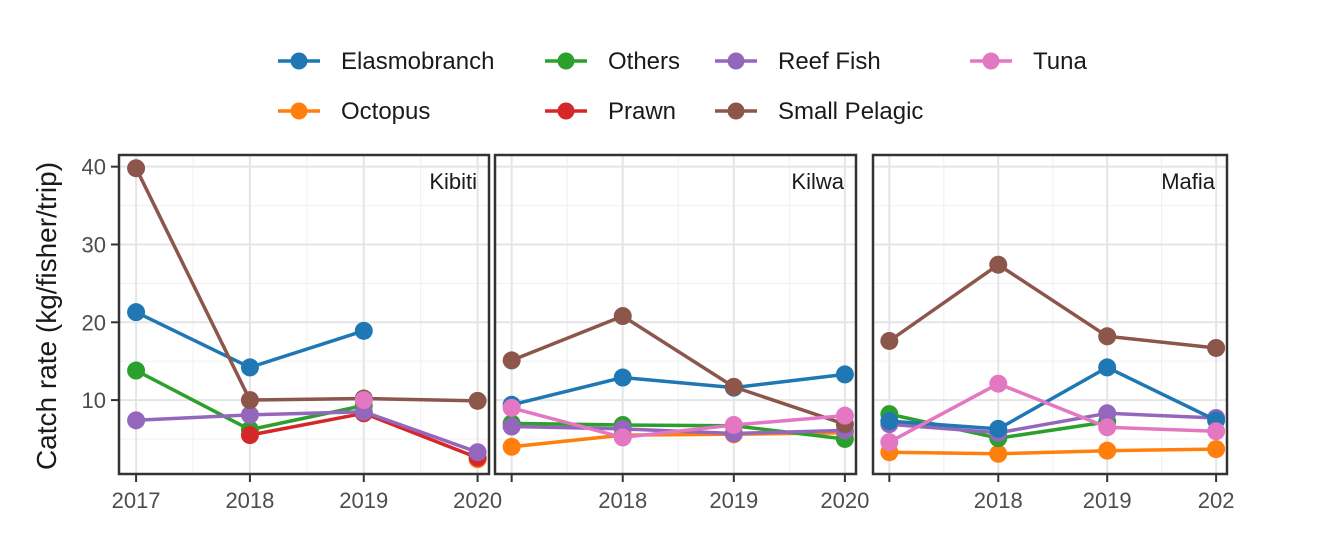 Image resolution: width=1318 pixels, height=552 pixels. I want to click on legend-label: Prawn, so click(642, 111).